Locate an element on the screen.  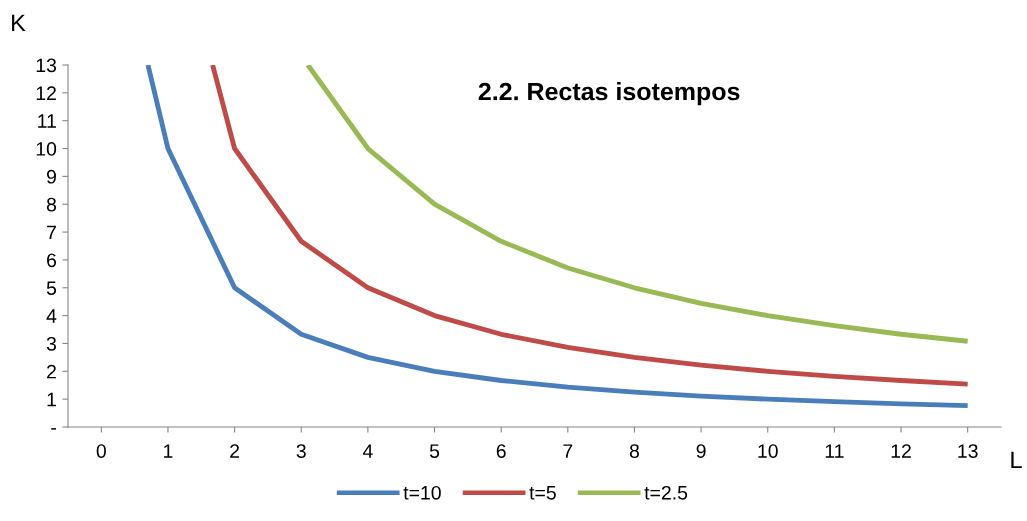
x-tick-label: 8 is located at coordinates (634, 451).